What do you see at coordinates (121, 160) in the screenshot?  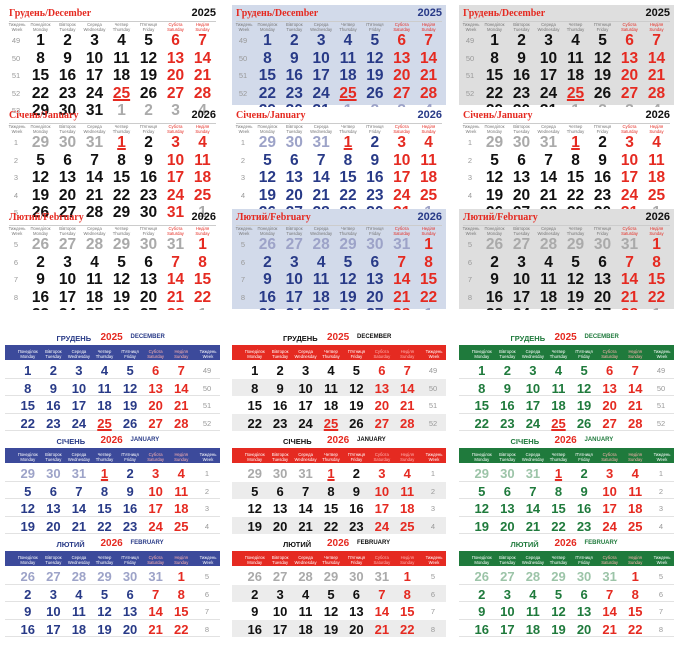 I see `day-cell: 8` at bounding box center [121, 160].